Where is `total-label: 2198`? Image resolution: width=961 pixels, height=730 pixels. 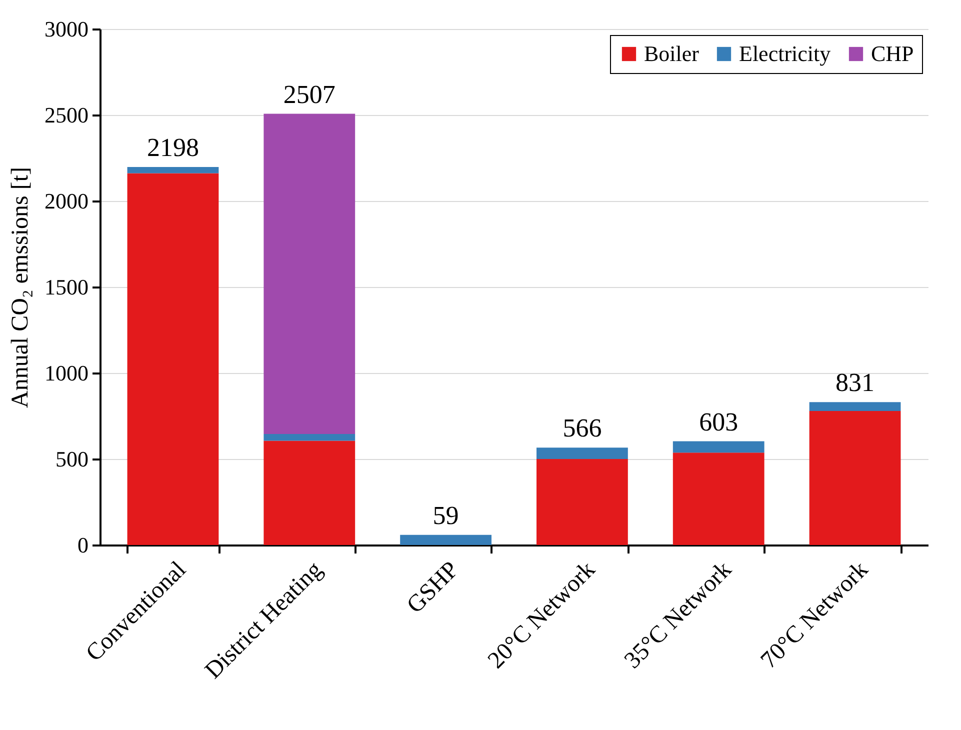
total-label: 2198 is located at coordinates (172, 147).